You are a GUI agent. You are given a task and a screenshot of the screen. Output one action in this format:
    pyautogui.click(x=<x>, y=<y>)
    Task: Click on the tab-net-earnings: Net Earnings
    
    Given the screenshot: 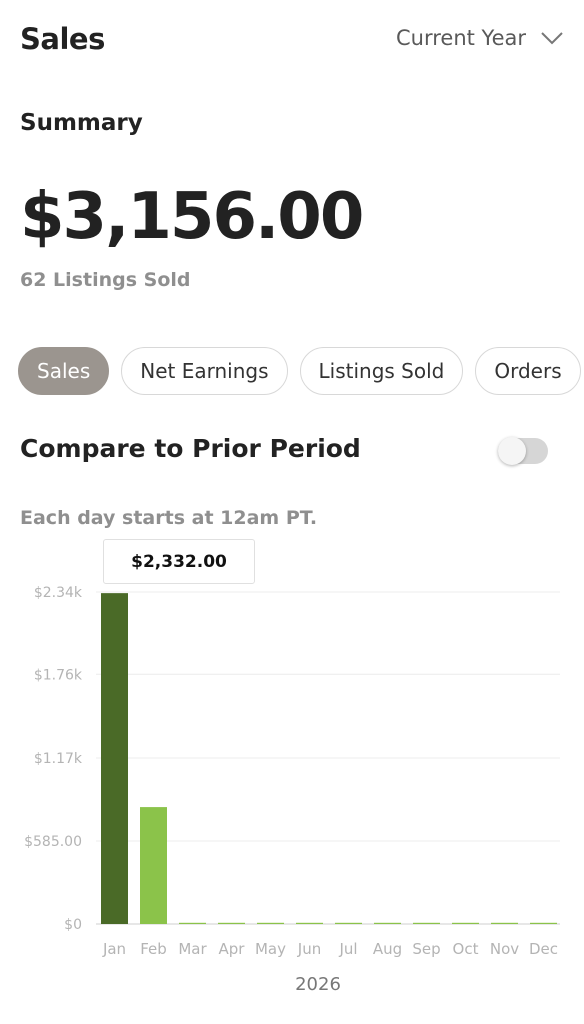 What is the action you would take?
    pyautogui.click(x=204, y=371)
    